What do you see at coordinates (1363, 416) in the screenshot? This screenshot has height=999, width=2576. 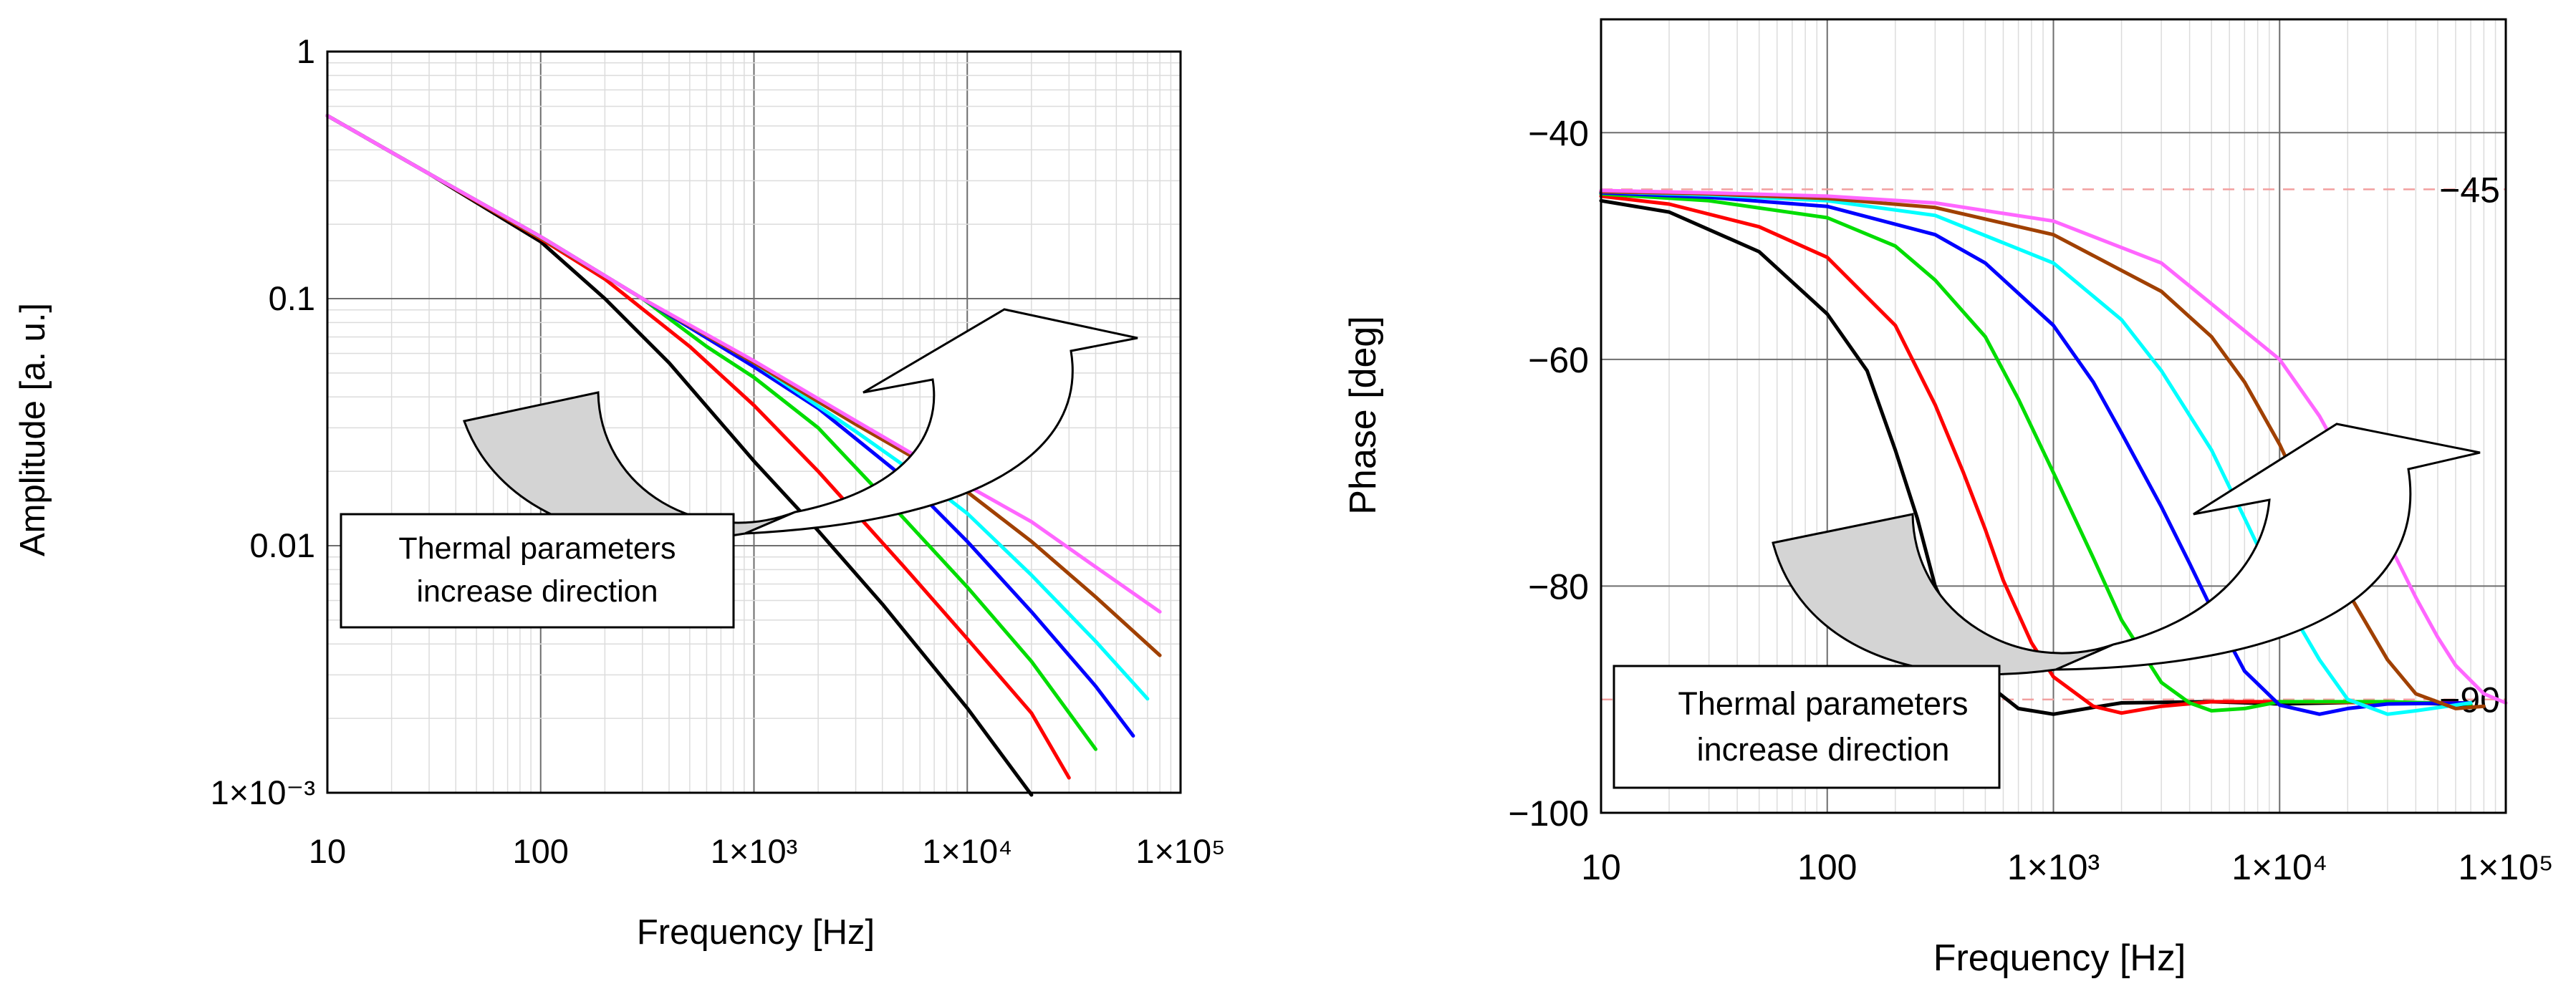 I see `phase-y-axis-label: Phase [deg]` at bounding box center [1363, 416].